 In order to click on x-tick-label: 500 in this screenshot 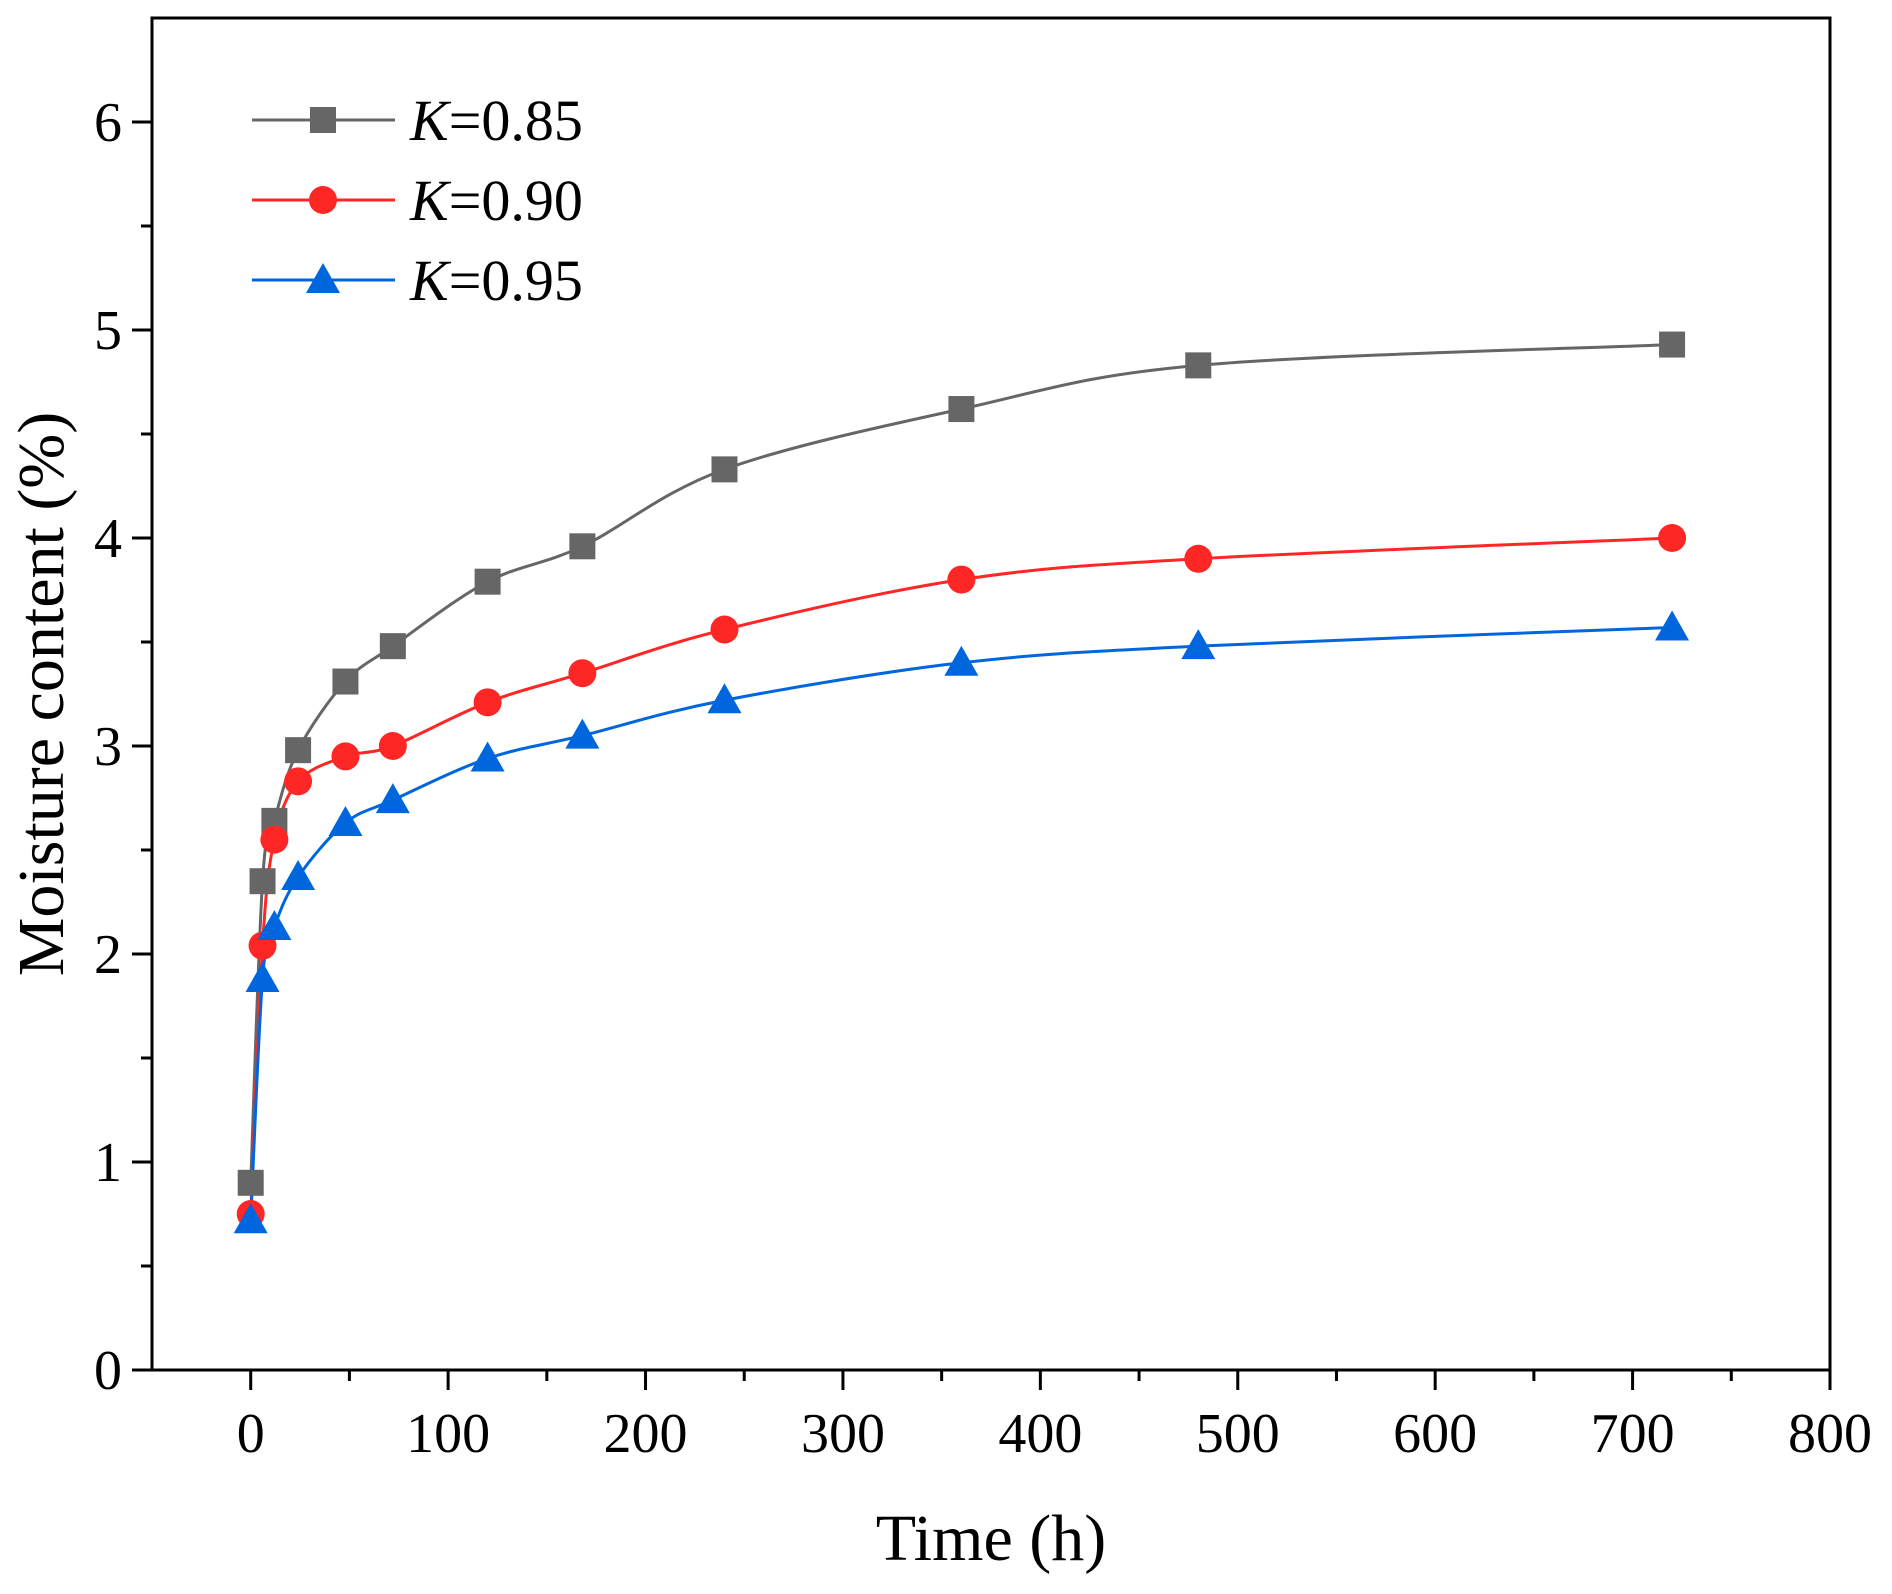, I will do `click(1238, 1434)`.